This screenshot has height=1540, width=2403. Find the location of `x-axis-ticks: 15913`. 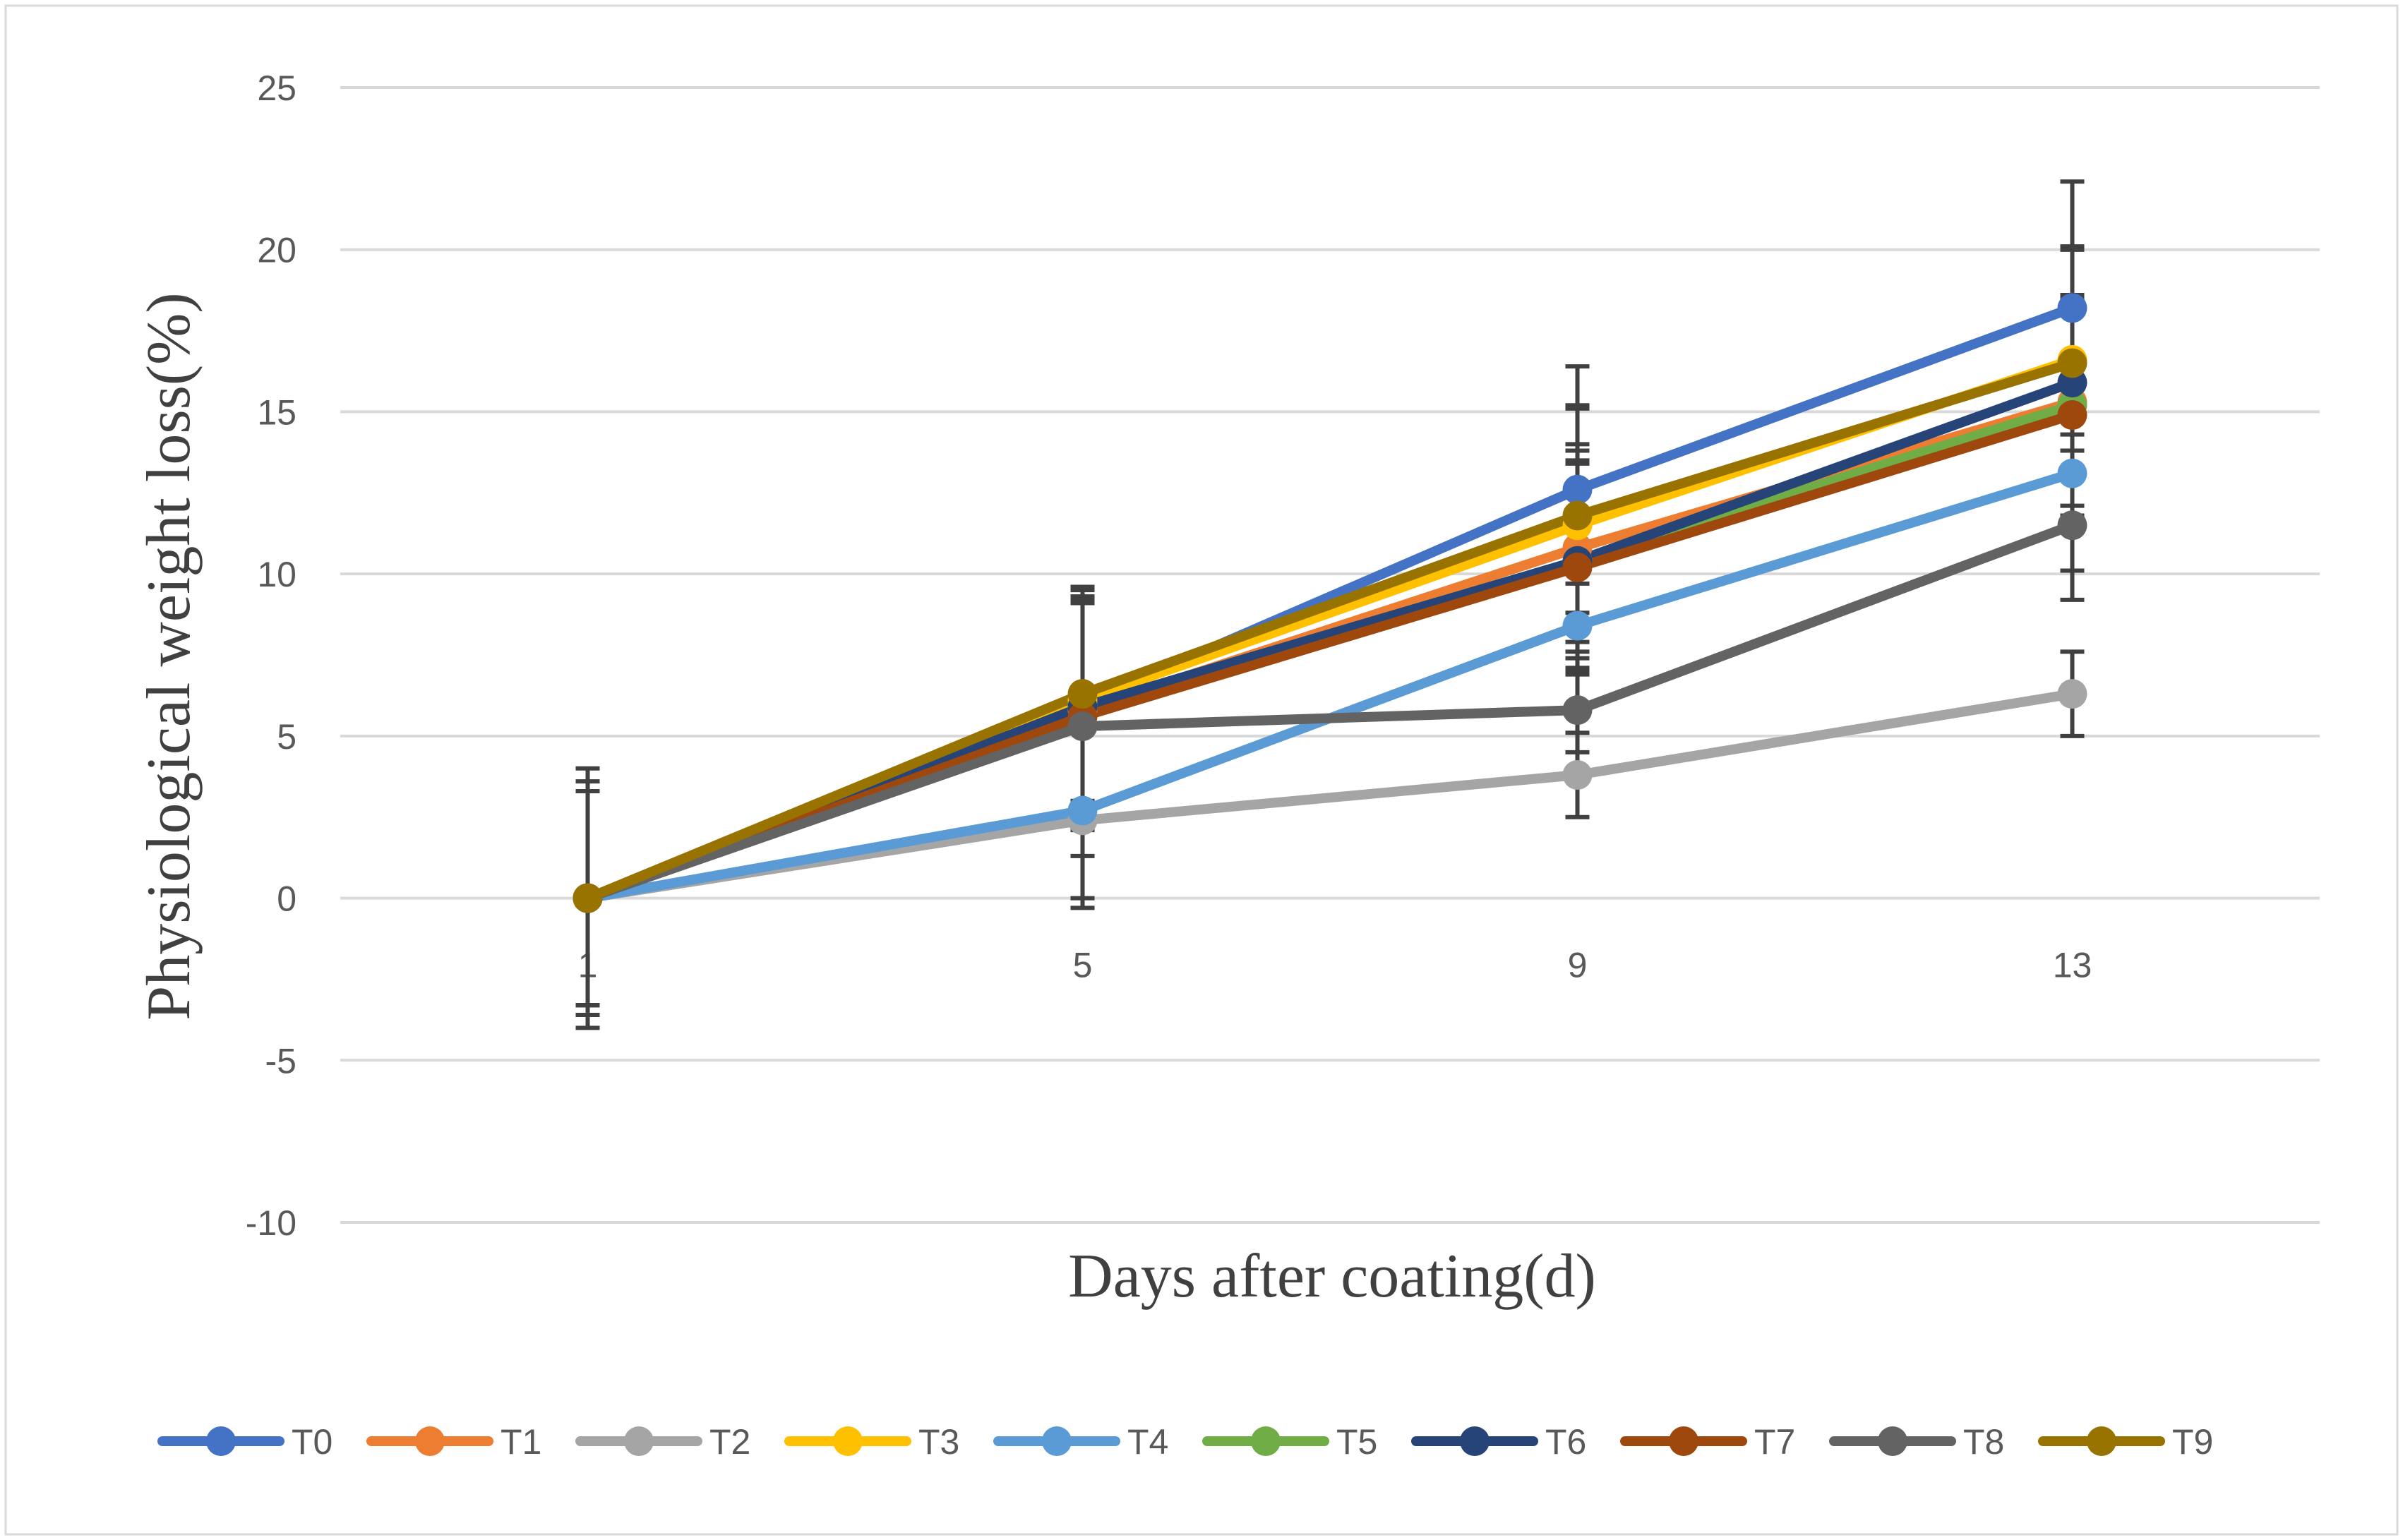

x-axis-ticks: 15913 is located at coordinates (1335, 965).